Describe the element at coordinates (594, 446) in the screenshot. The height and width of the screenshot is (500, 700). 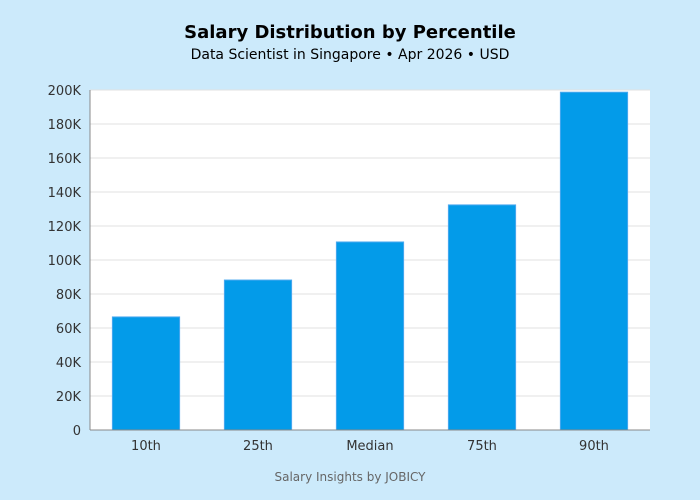
I see `x-tick-label: 90th` at that location.